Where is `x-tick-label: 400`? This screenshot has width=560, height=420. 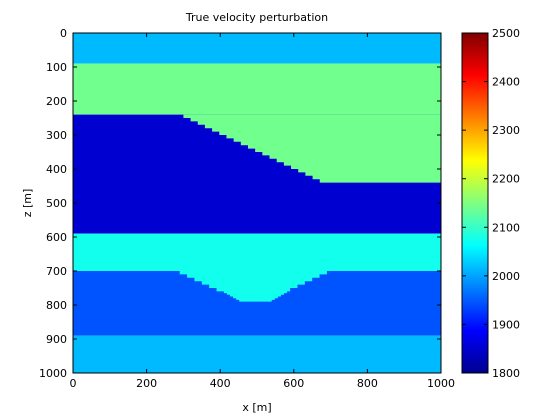 x-tick-label: 400 is located at coordinates (220, 383).